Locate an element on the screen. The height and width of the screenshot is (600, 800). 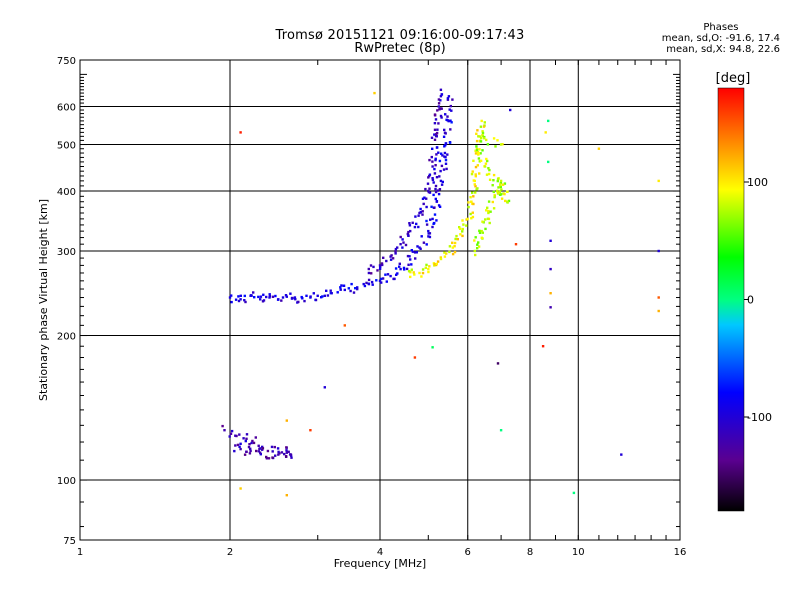
x-tick-label: 4 is located at coordinates (380, 552).